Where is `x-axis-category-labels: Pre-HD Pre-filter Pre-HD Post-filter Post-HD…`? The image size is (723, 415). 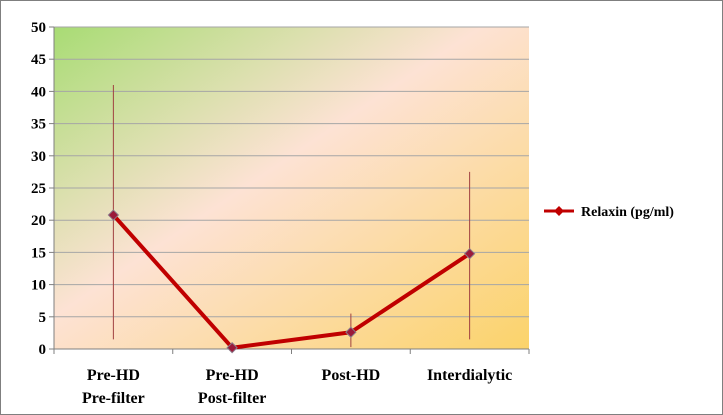 x-axis-category-labels: Pre-HD Pre-filter Pre-HD Post-filter Post-HD… is located at coordinates (297, 387).